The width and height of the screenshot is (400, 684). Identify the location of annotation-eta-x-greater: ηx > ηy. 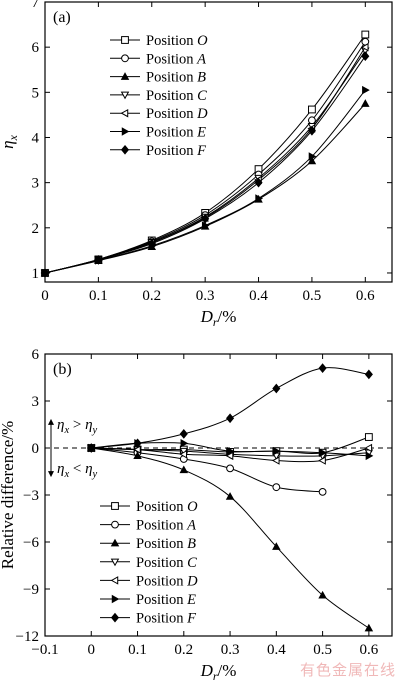
(77, 426).